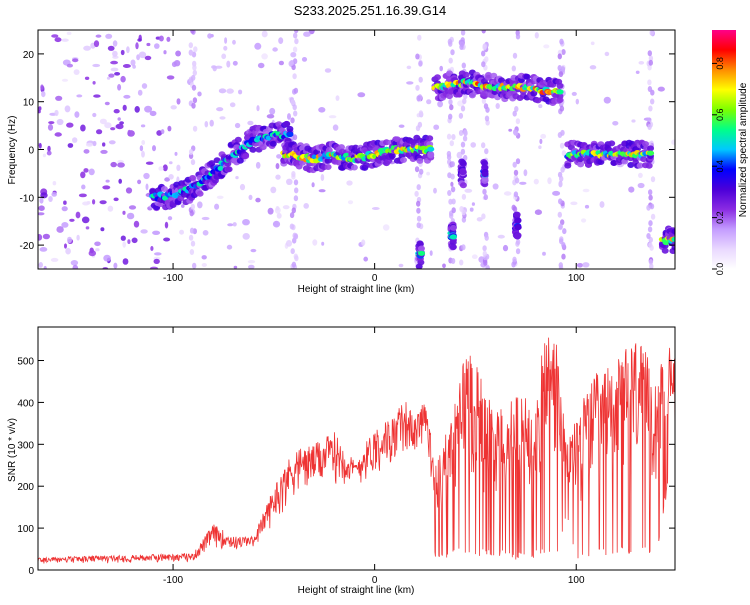  What do you see at coordinates (720, 269) in the screenshot?
I see `colorbar-tick-label: 0.0` at bounding box center [720, 269].